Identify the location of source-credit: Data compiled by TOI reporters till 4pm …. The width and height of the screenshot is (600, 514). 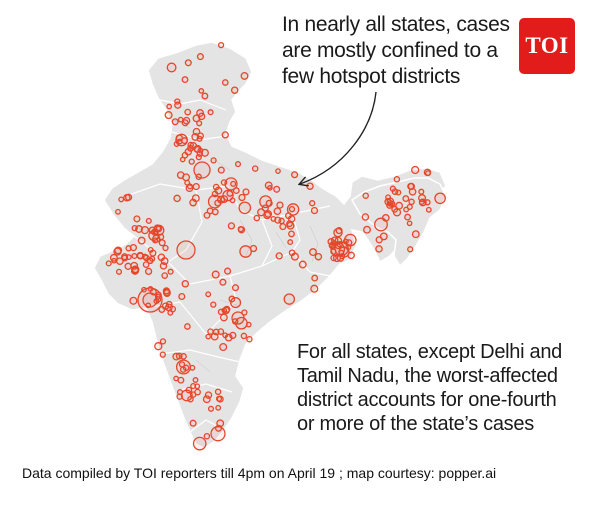
(259, 473).